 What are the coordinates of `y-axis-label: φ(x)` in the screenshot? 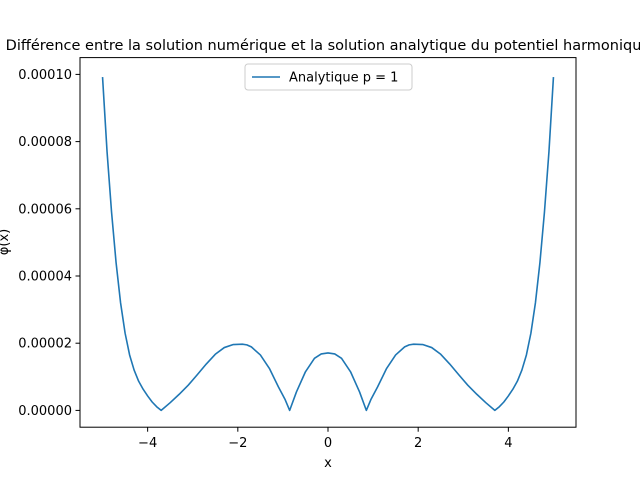 It's located at (6, 242).